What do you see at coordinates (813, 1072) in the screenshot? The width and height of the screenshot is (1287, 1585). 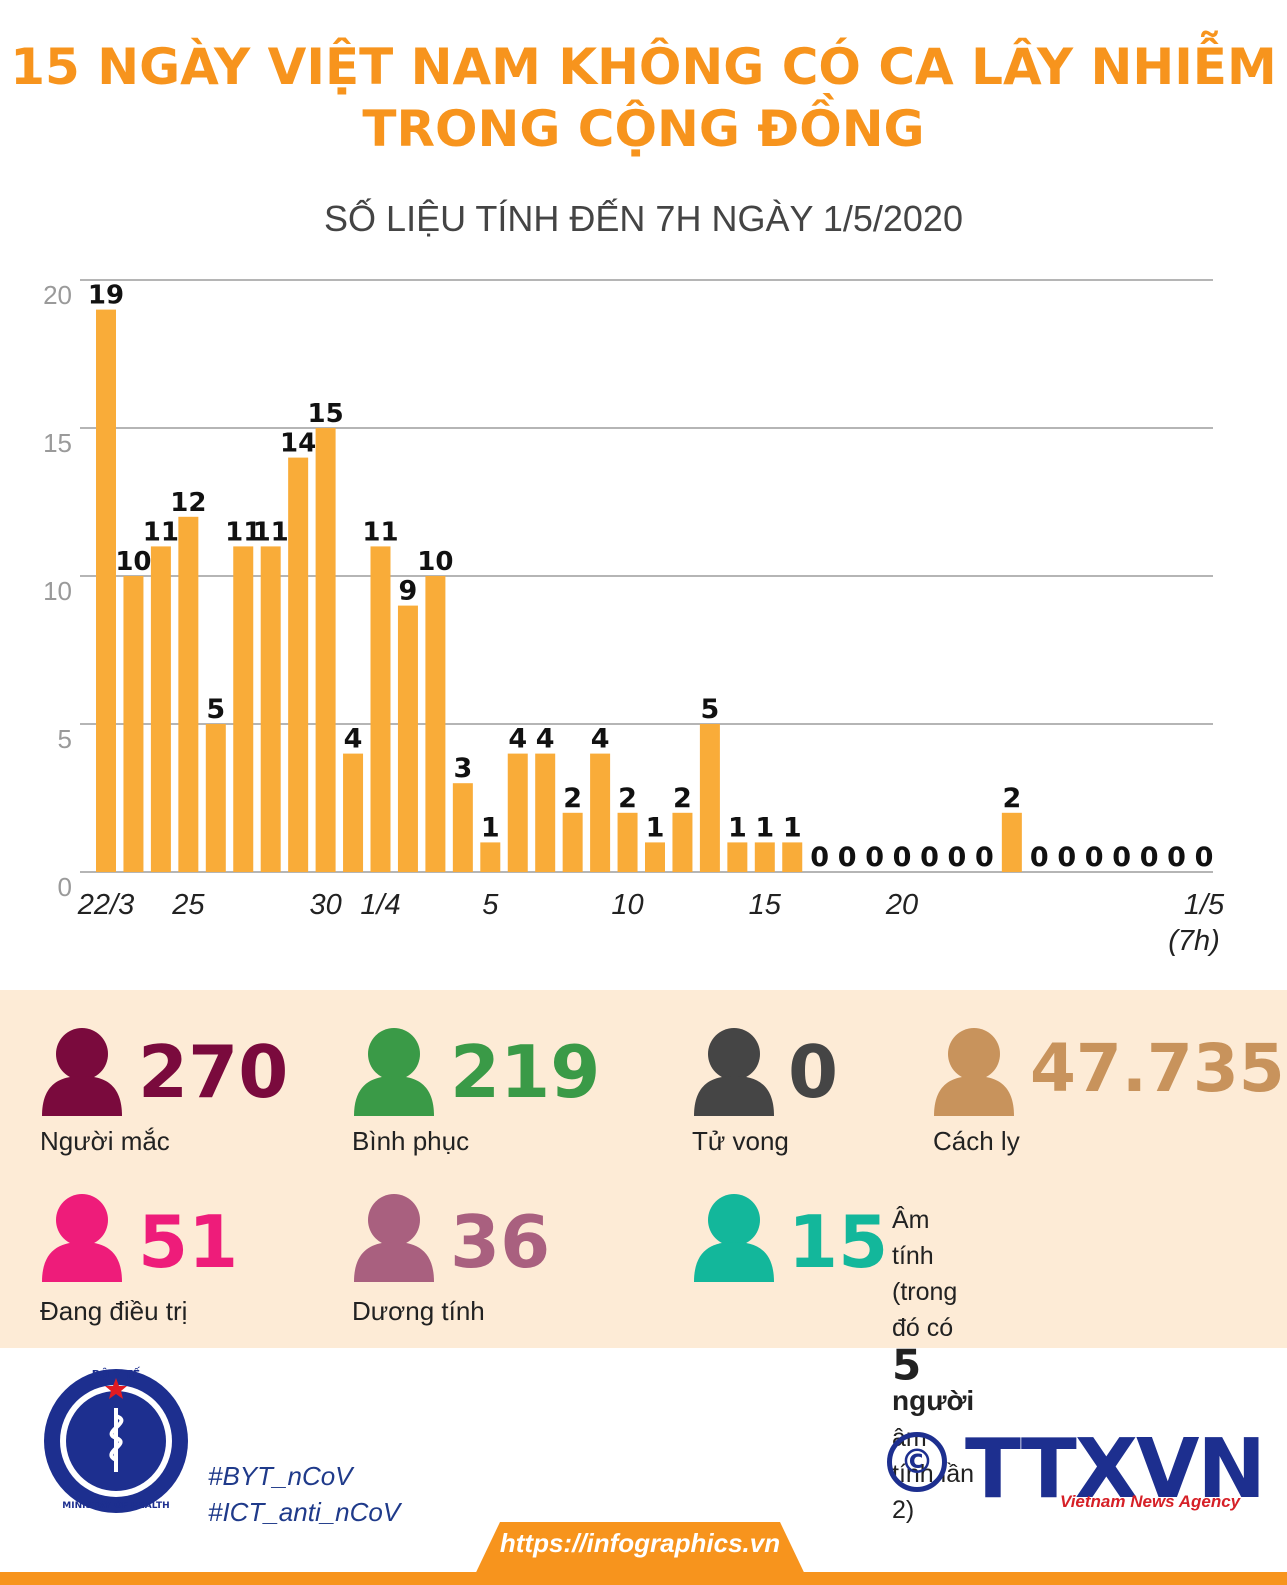 I see `stat-value: 0` at bounding box center [813, 1072].